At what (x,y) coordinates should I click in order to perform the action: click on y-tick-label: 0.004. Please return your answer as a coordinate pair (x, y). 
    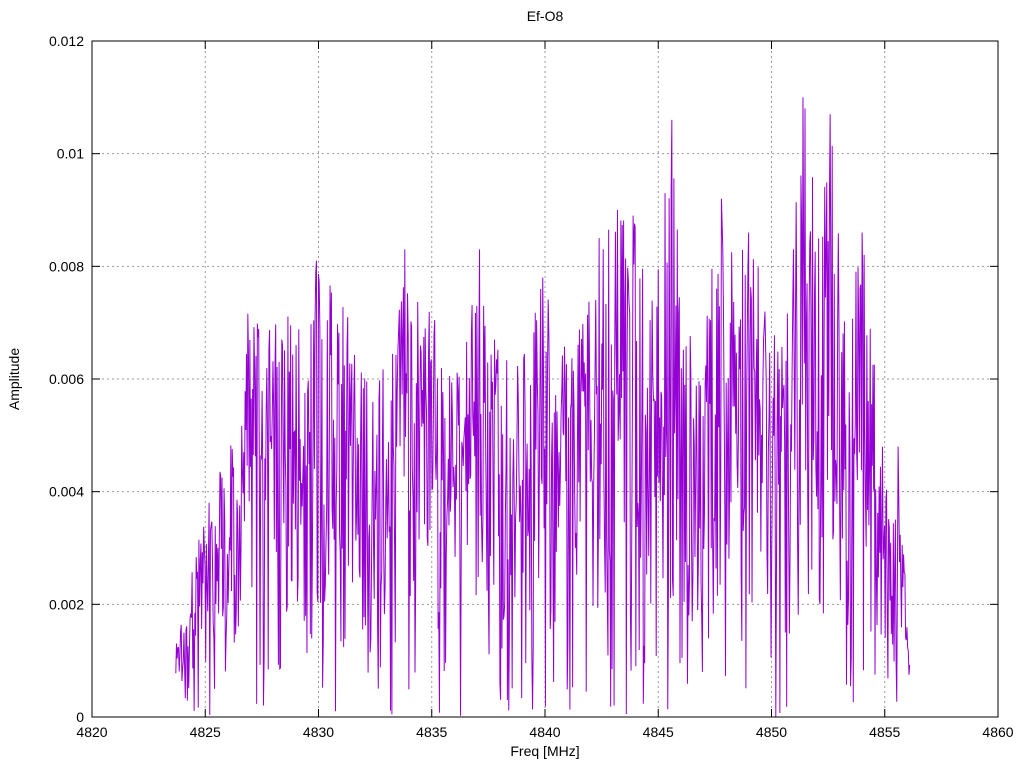
    Looking at the image, I should click on (66, 492).